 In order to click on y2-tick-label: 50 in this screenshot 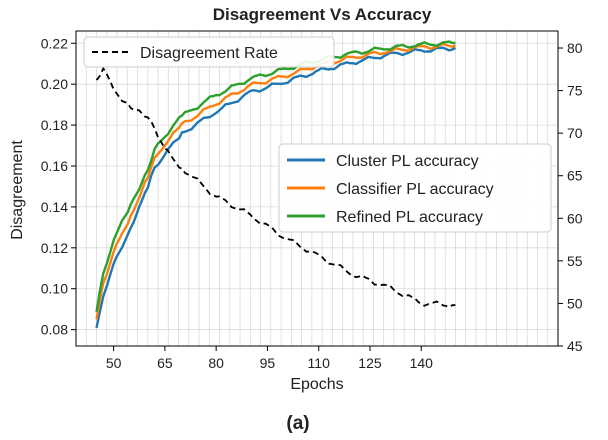, I will do `click(575, 303)`.